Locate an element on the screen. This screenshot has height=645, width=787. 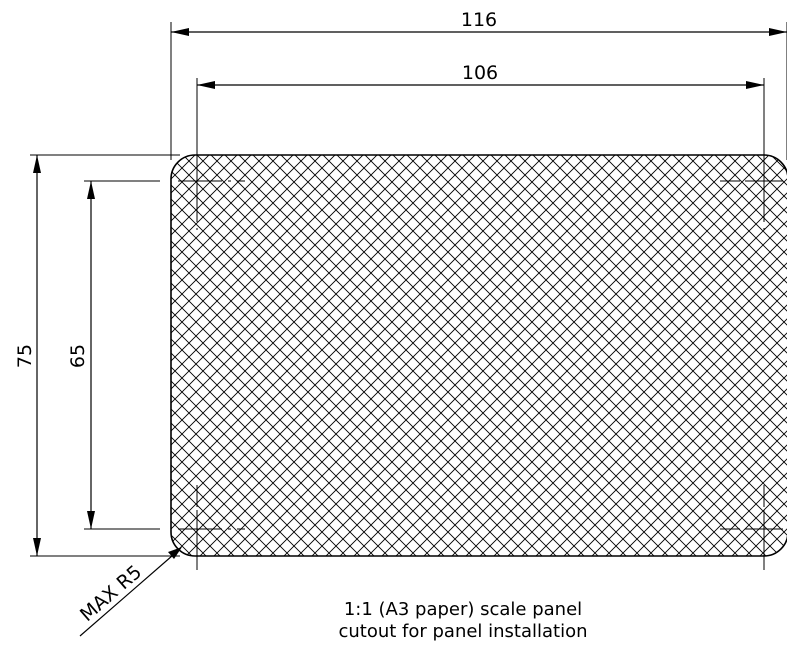
dimension-overall-width: 116 is located at coordinates (479, 22).